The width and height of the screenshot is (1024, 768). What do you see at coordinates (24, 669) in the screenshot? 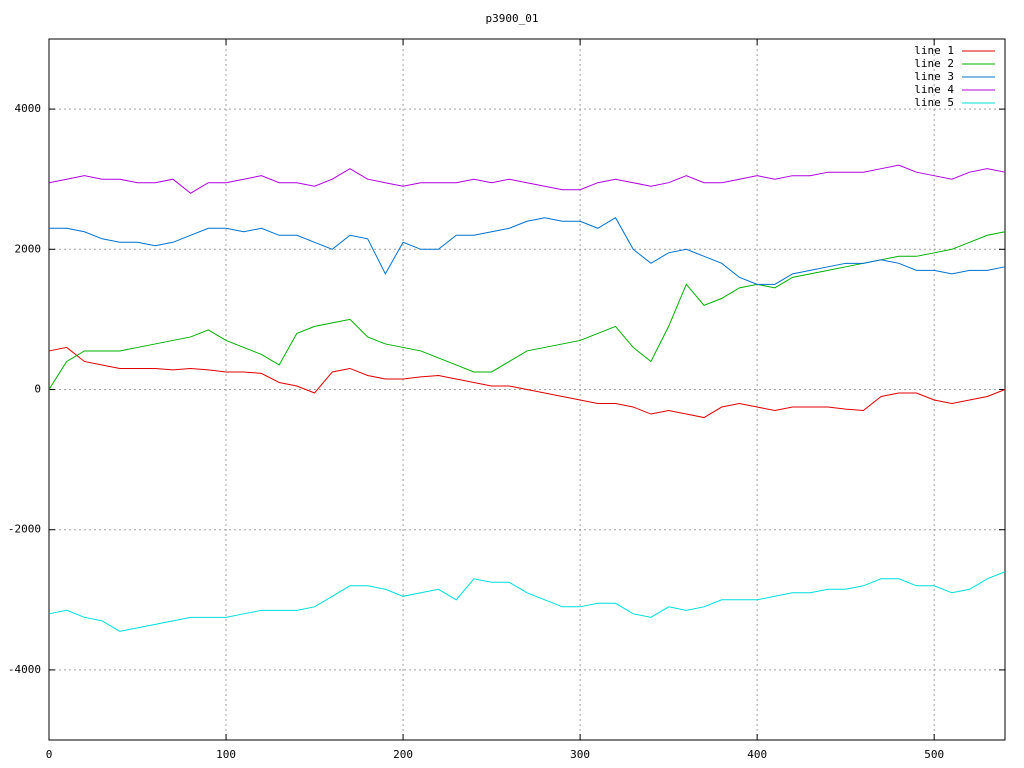
I see `y-tick-label: -4000` at bounding box center [24, 669].